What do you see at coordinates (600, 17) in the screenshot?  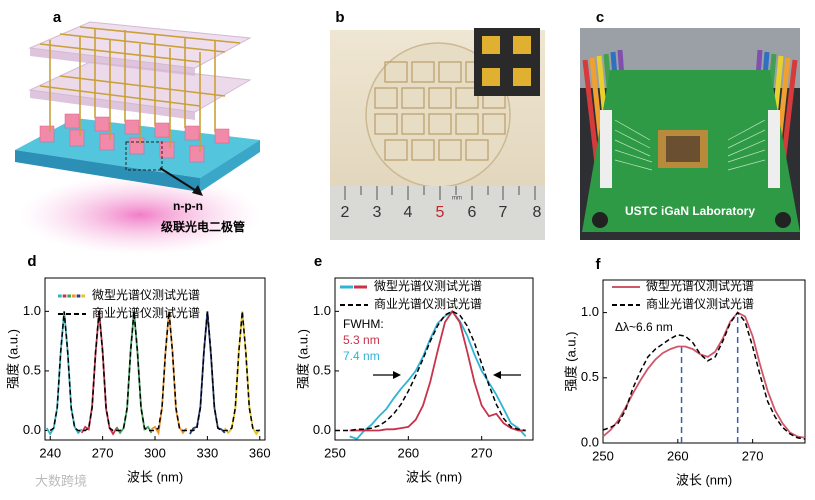 I see `panel-label: c` at bounding box center [600, 17].